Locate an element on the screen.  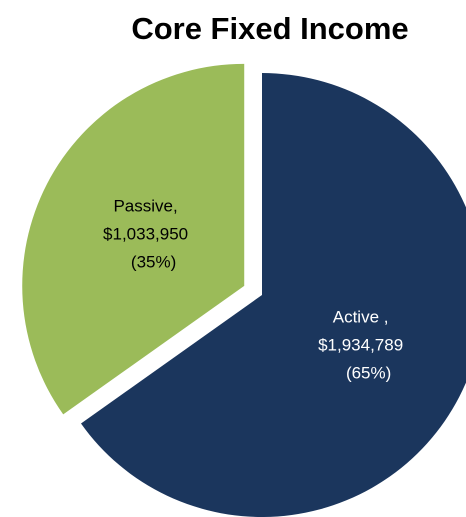
slice-label: Active , is located at coordinates (361, 316).